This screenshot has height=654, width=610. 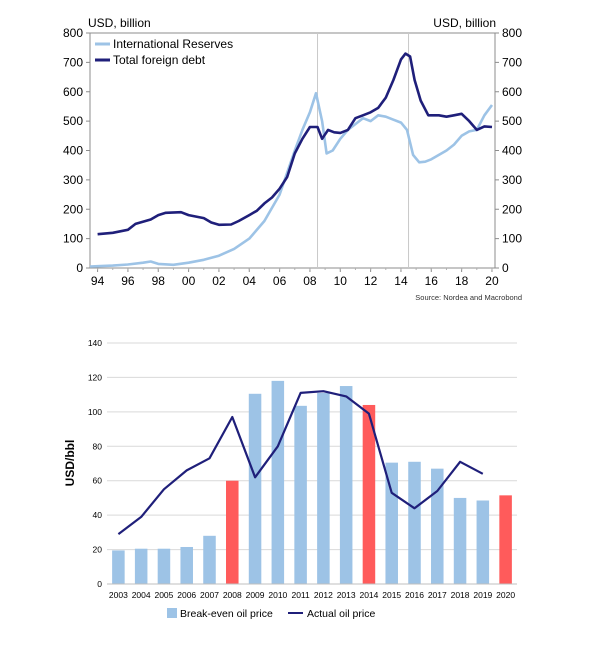 I want to click on bar-2018, so click(x=460, y=540).